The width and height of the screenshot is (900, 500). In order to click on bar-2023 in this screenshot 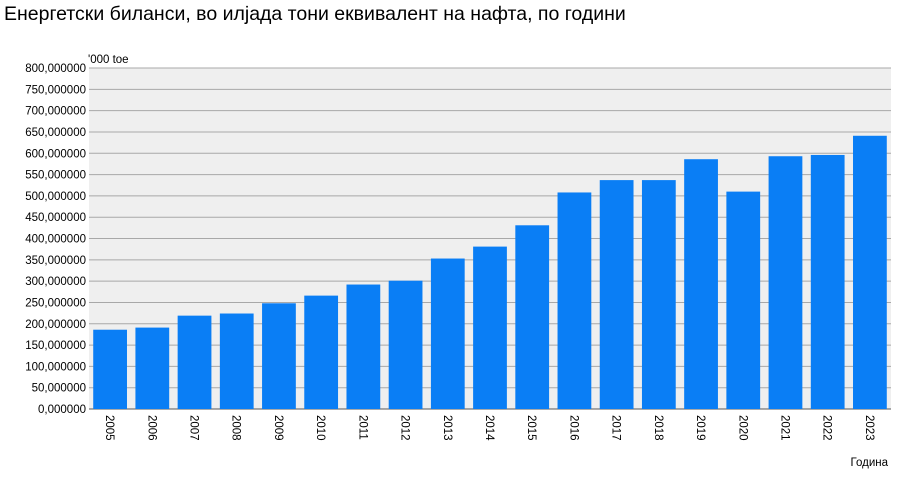, I will do `click(870, 272)`.